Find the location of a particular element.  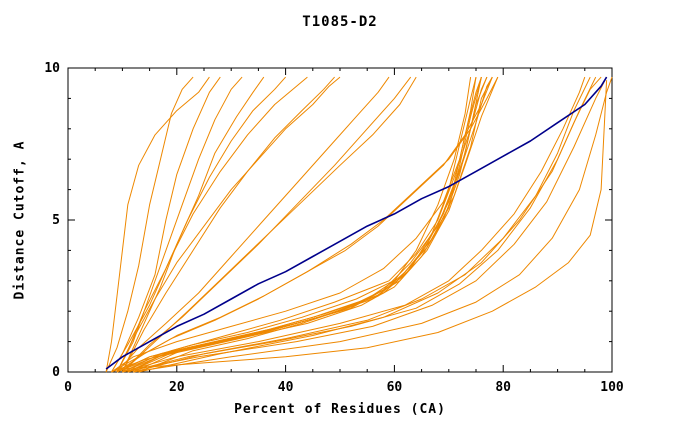

y-tick-label: 10 is located at coordinates (52, 68).